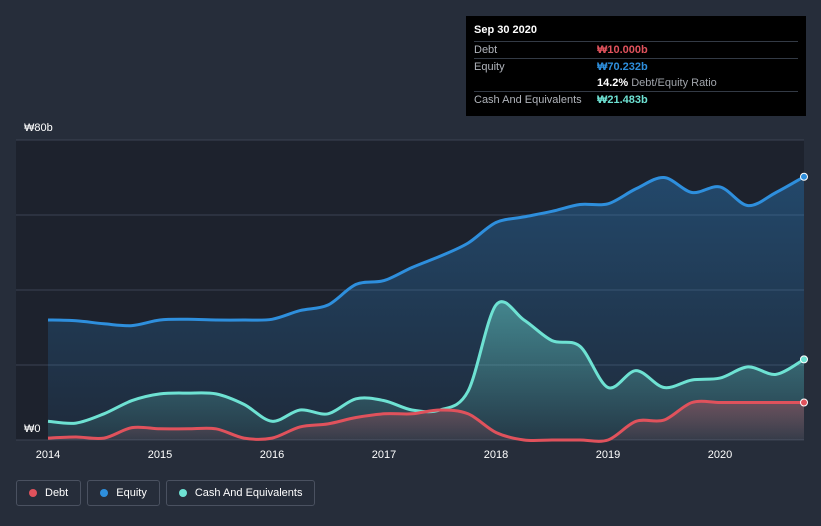 This screenshot has width=821, height=526. What do you see at coordinates (608, 455) in the screenshot?
I see `x-tick-label: 2019` at bounding box center [608, 455].